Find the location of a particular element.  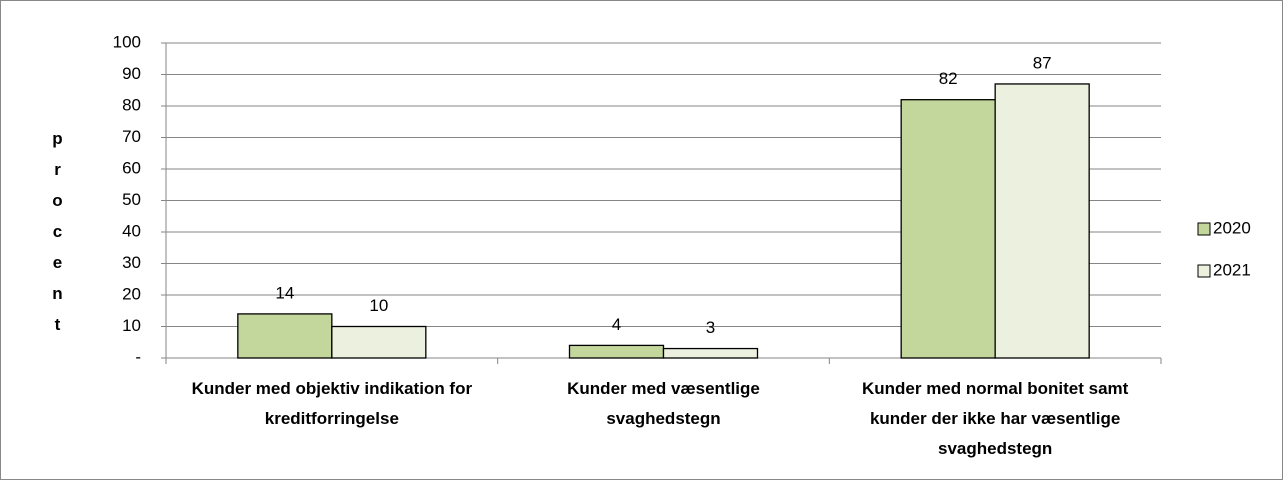

legend-label: 2020 is located at coordinates (1232, 227).